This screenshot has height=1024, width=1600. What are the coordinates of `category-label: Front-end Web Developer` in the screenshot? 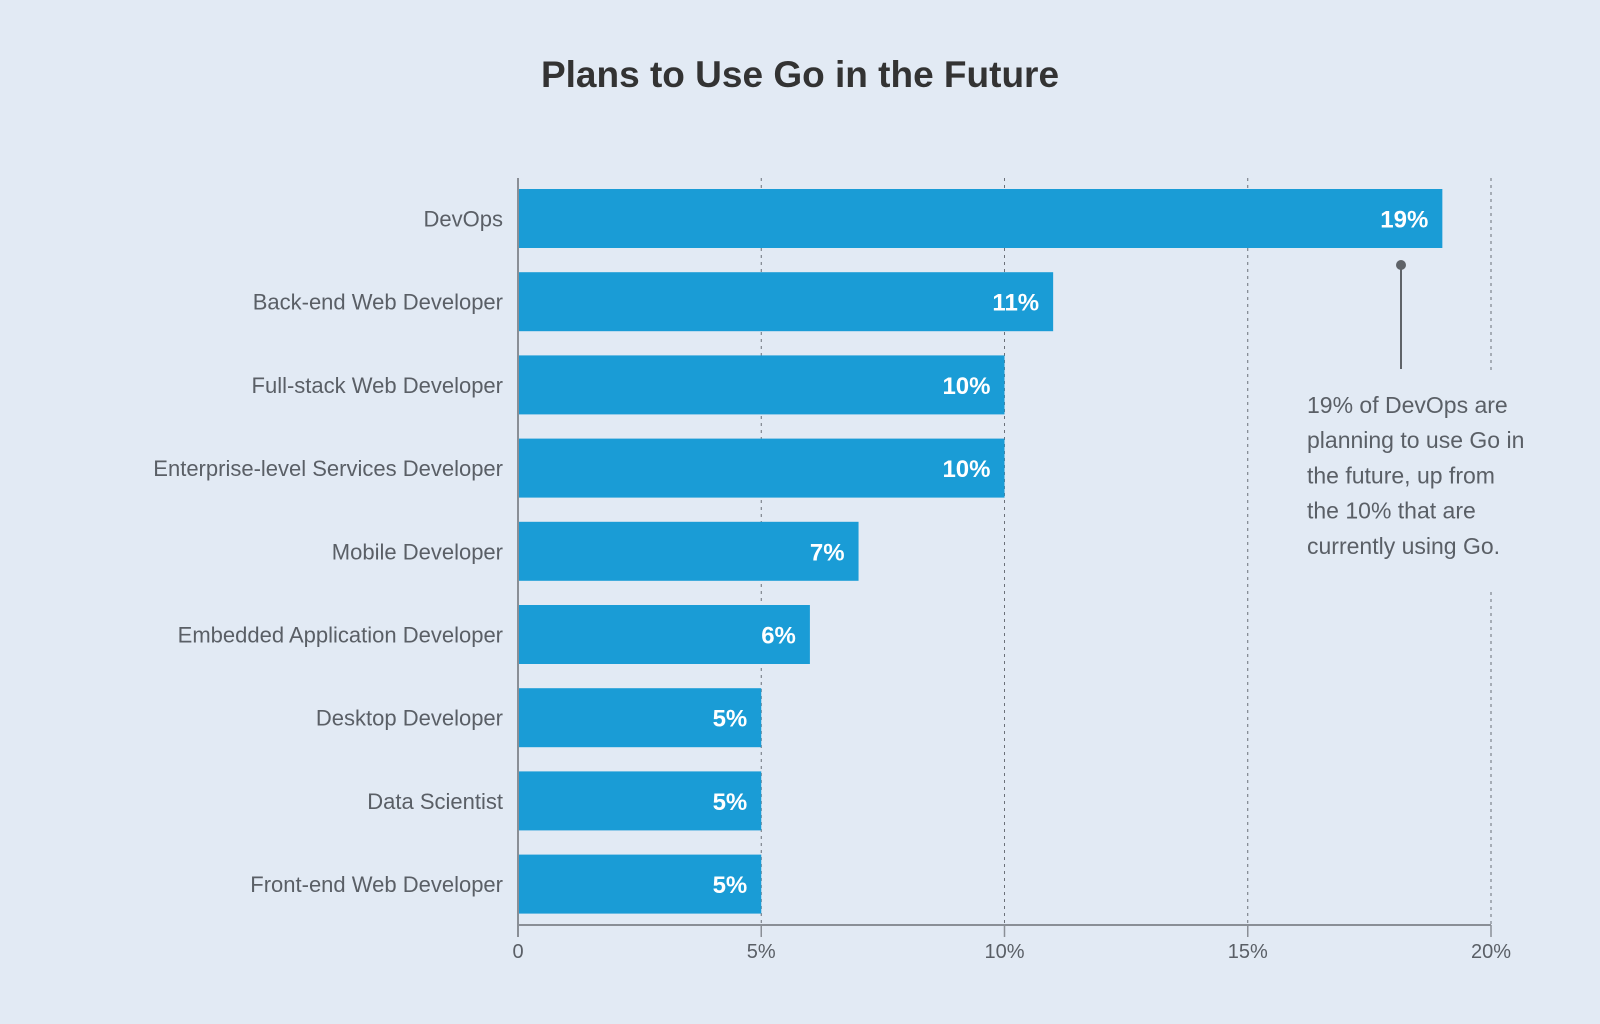 It's located at (376, 884).